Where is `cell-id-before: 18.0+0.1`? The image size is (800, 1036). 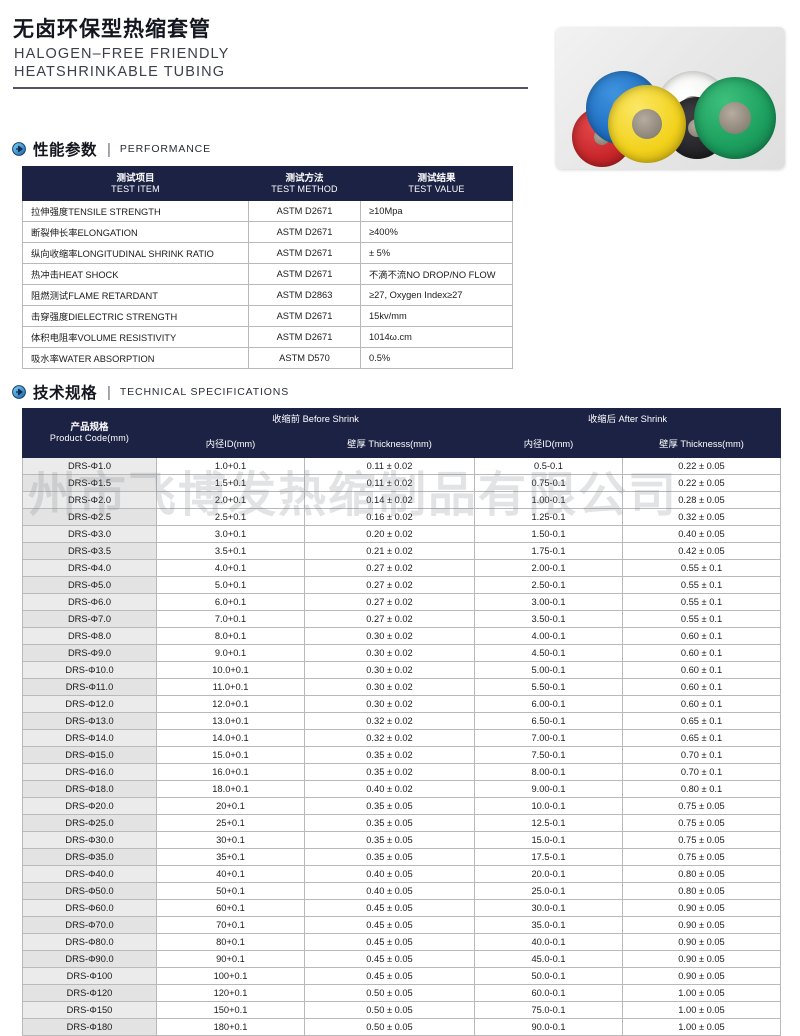 cell-id-before: 18.0+0.1 is located at coordinates (230, 788).